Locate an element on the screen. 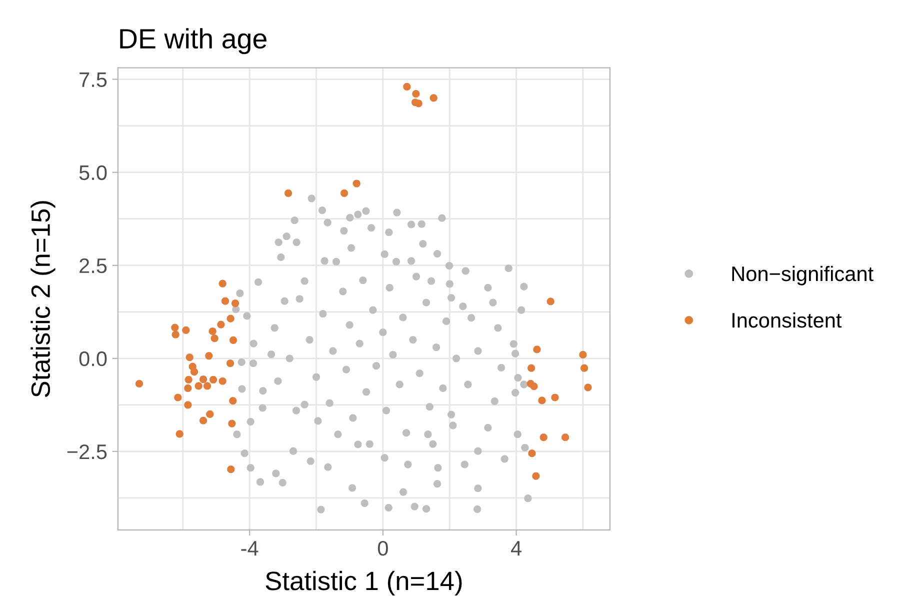  legend-label: Inconsistent is located at coordinates (787, 320).